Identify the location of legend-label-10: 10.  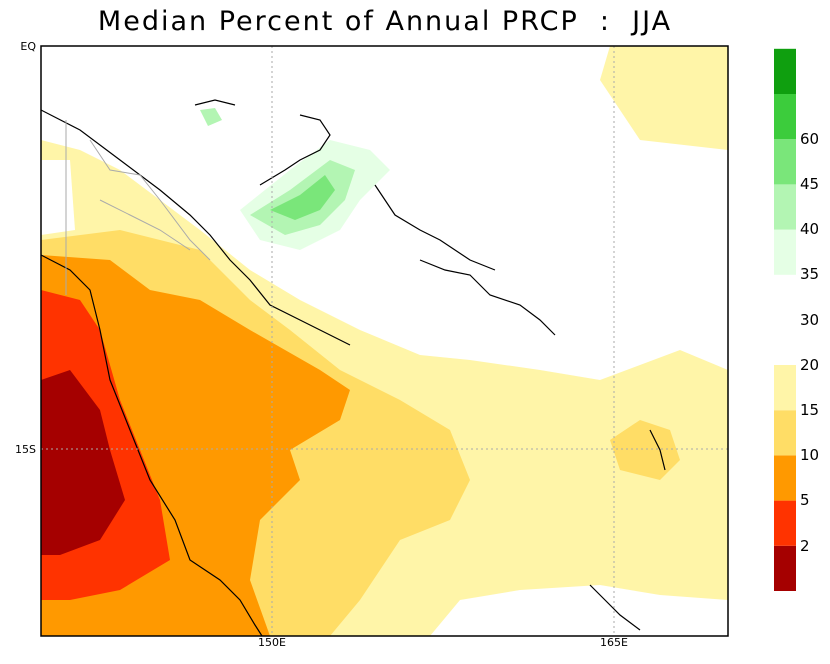
(810, 455).